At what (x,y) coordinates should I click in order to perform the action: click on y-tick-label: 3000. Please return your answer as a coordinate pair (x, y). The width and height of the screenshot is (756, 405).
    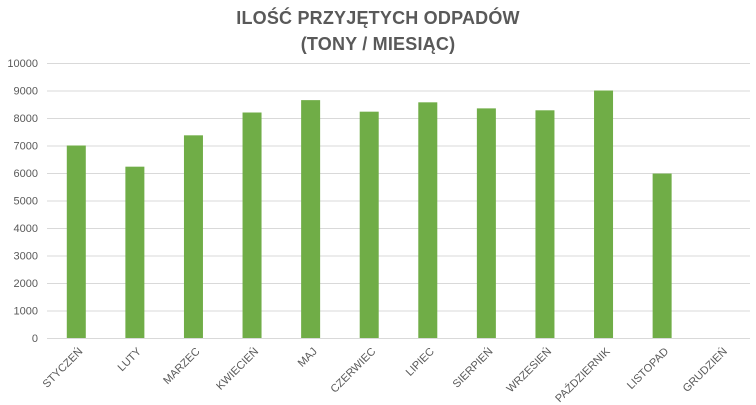
    Looking at the image, I should click on (26, 257).